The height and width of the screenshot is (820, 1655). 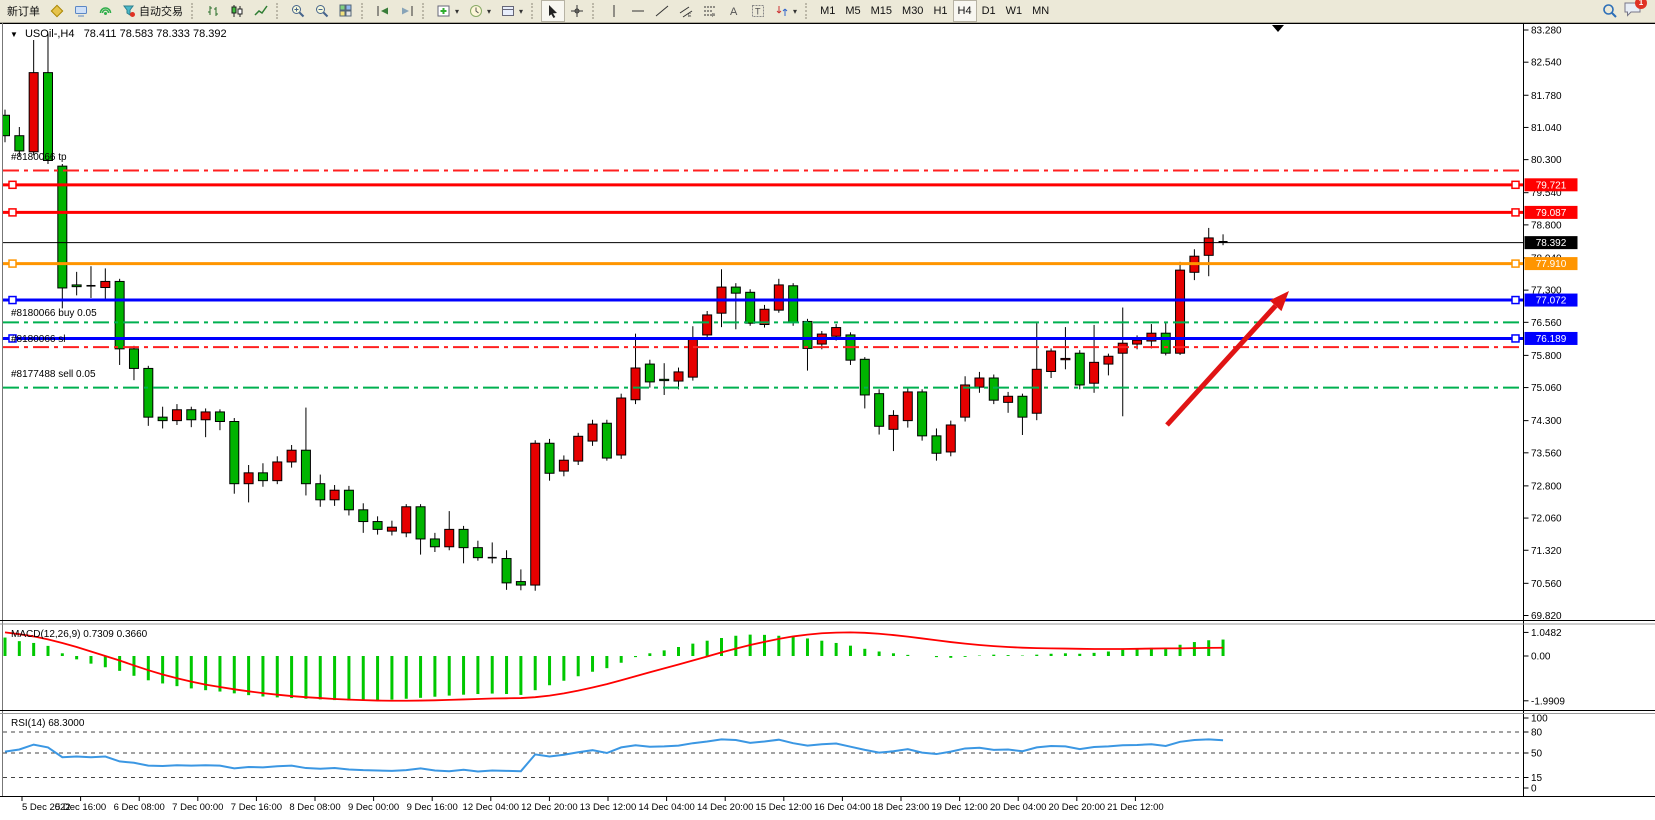 I want to click on price-tick-label: 77.300, so click(x=1546, y=291).